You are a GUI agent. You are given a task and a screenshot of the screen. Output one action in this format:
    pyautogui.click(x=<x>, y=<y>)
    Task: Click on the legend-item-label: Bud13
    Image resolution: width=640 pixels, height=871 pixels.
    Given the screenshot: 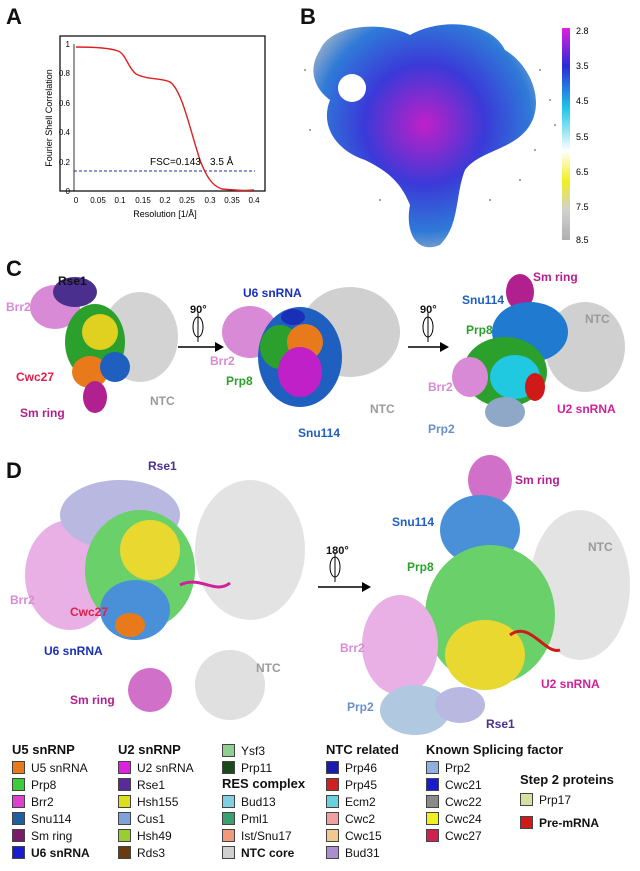 What is the action you would take?
    pyautogui.click(x=258, y=801)
    